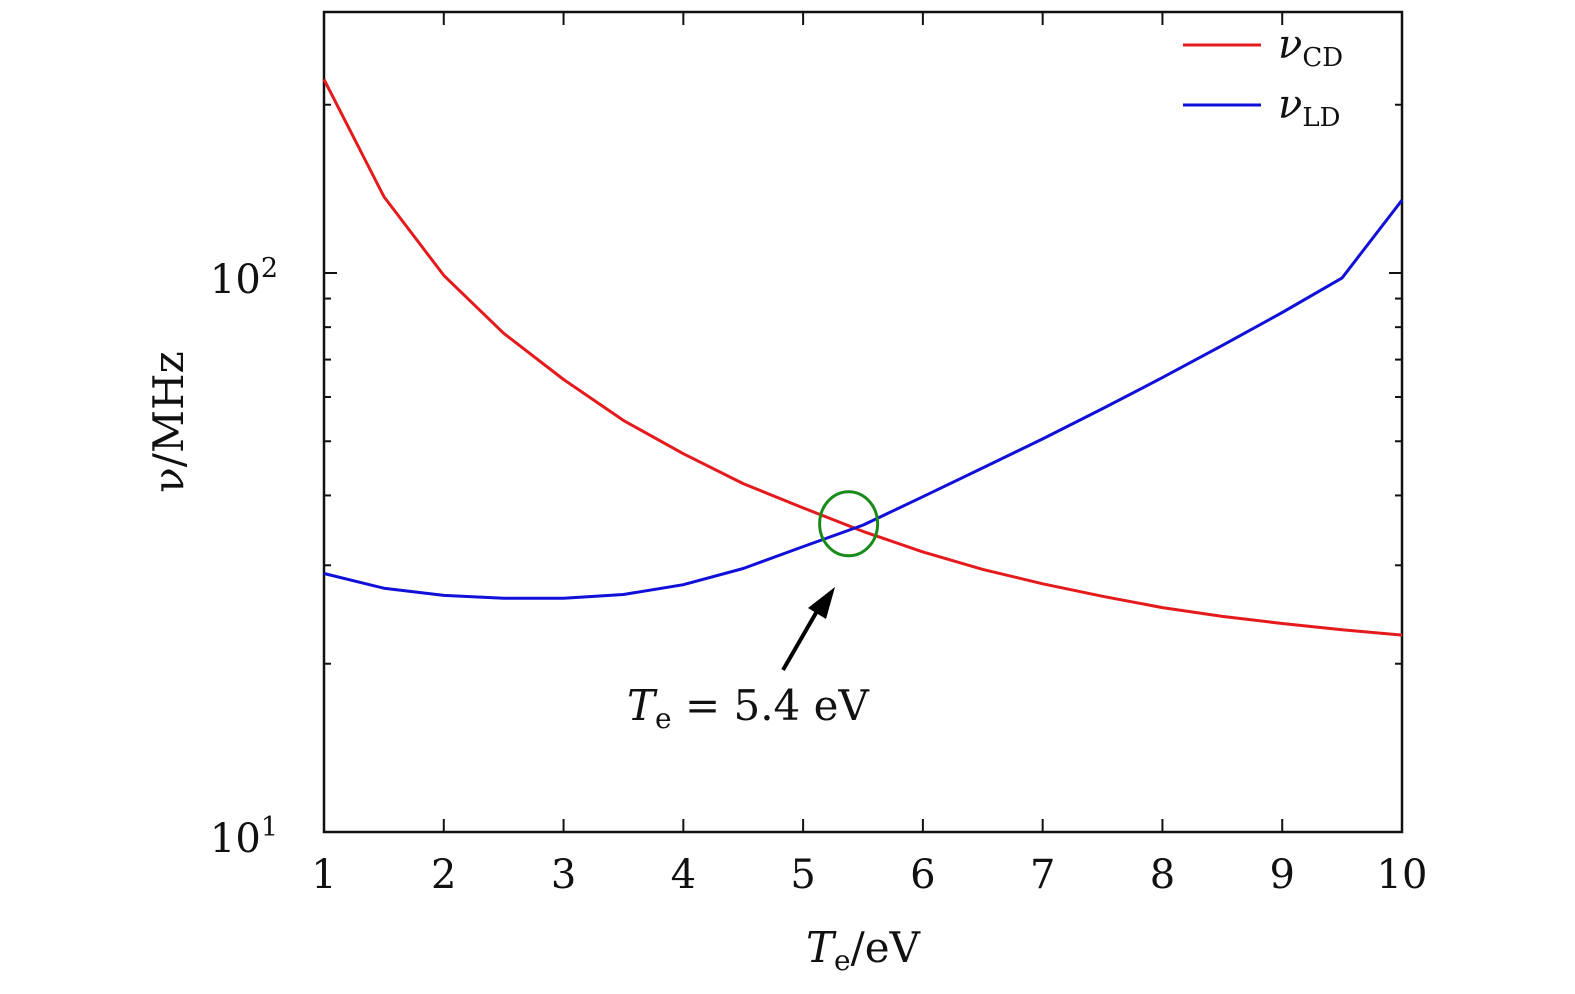  What do you see at coordinates (1290, 105) in the screenshot?
I see `legend-label-ld-main: ν` at bounding box center [1290, 105].